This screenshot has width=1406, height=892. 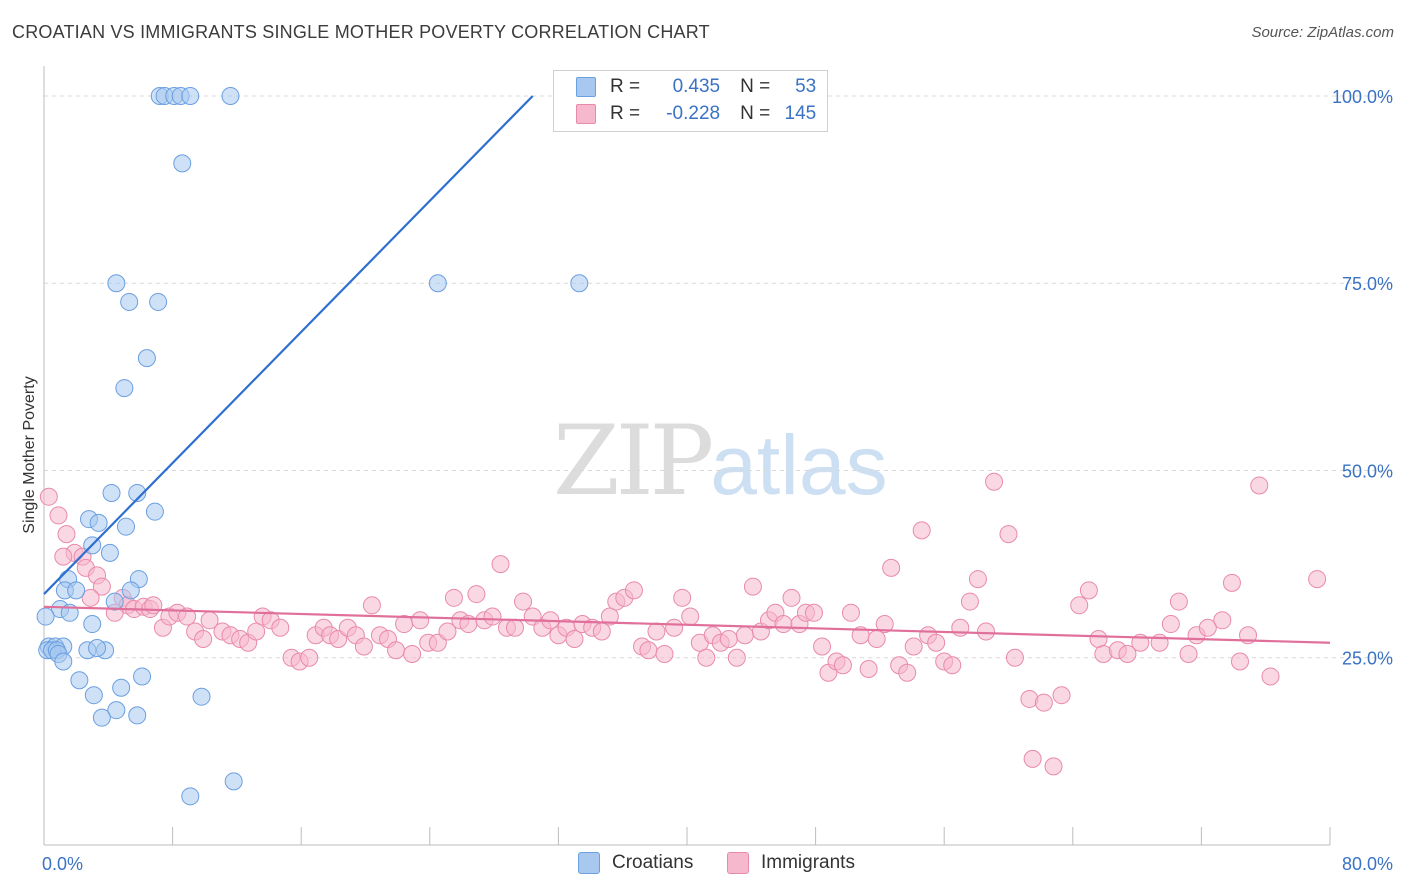 I want to click on immigrants-trendline, so click(x=687, y=624).